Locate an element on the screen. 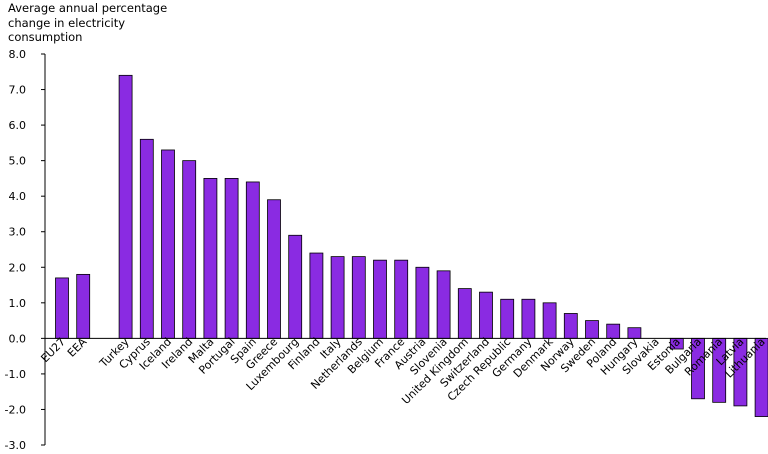 The width and height of the screenshot is (768, 454). y-axis-title-line-3: consumption is located at coordinates (45, 37).